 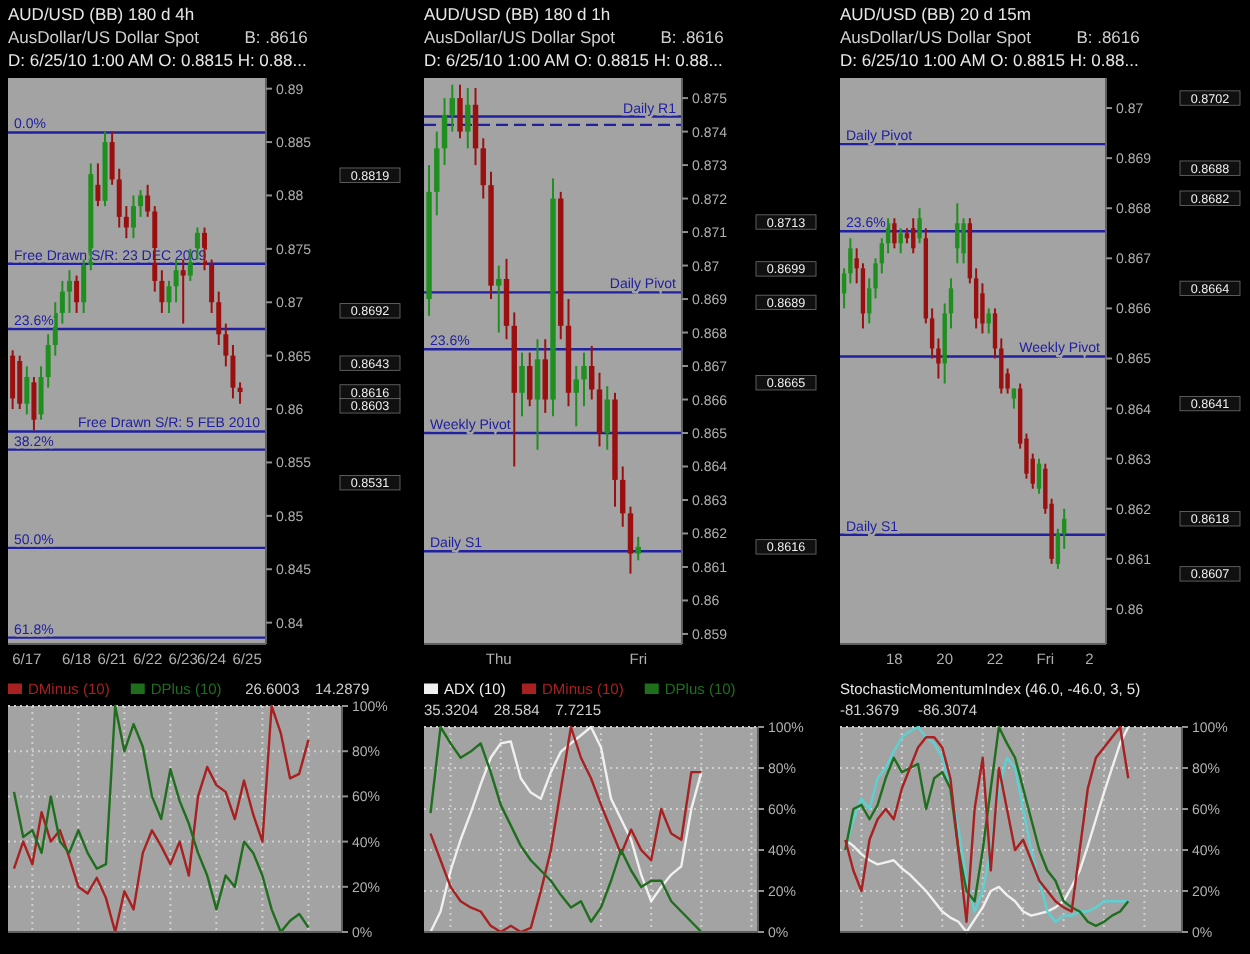 I want to click on chart-title: AUD/USD (BB) 20 d 15m, so click(x=935, y=14).